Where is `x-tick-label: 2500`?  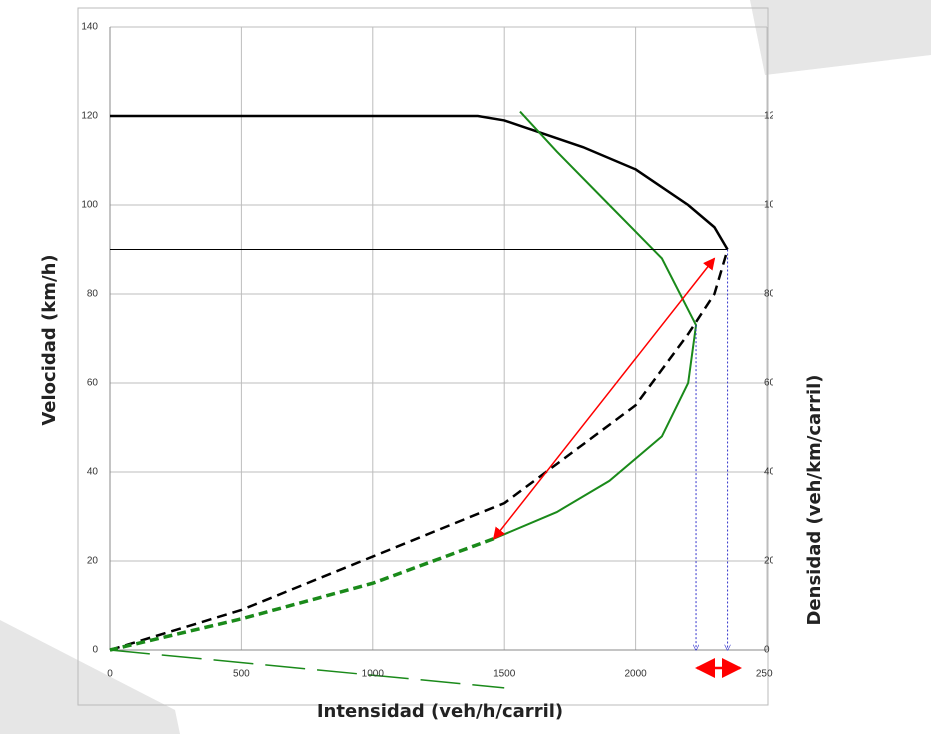
x-tick-label: 2500 is located at coordinates (767, 674).